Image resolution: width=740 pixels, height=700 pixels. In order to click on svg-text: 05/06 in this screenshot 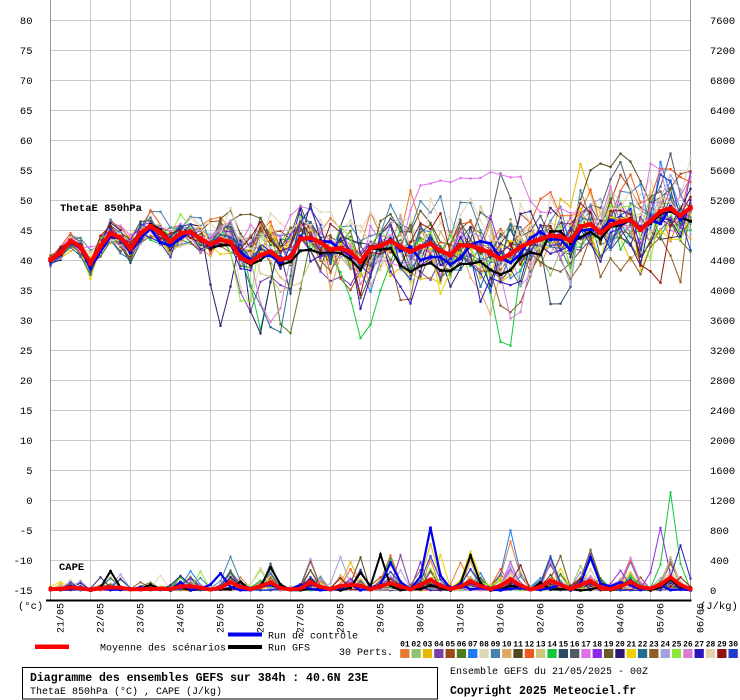, I will do `click(662, 618)`.